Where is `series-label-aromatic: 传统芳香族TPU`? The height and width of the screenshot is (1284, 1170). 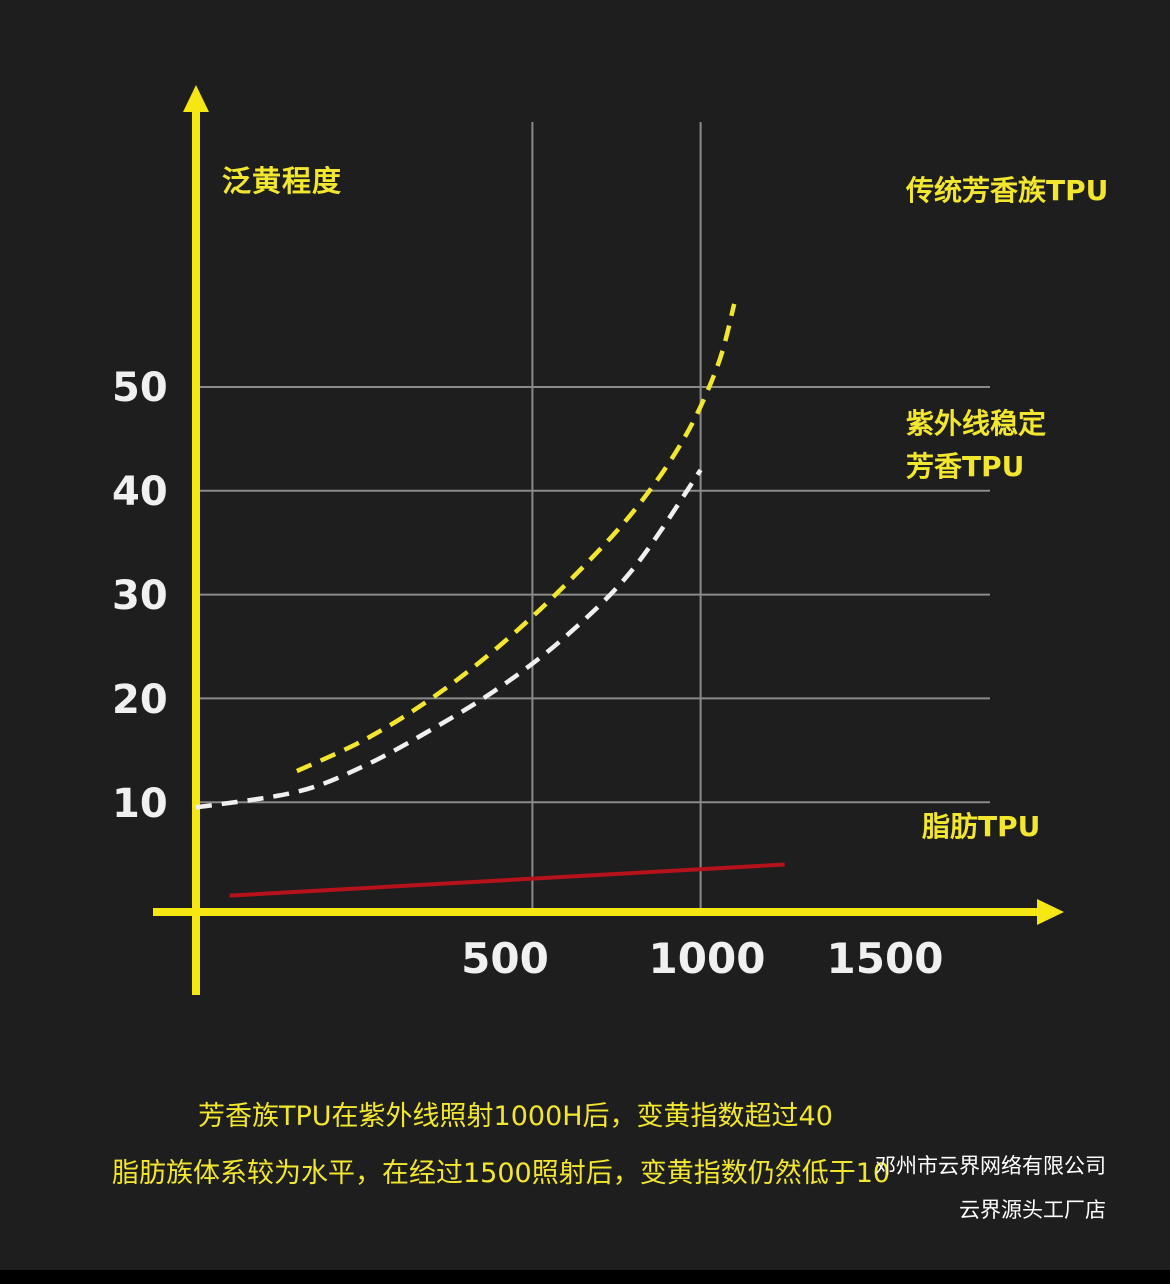 series-label-aromatic: 传统芳香族TPU is located at coordinates (1007, 190).